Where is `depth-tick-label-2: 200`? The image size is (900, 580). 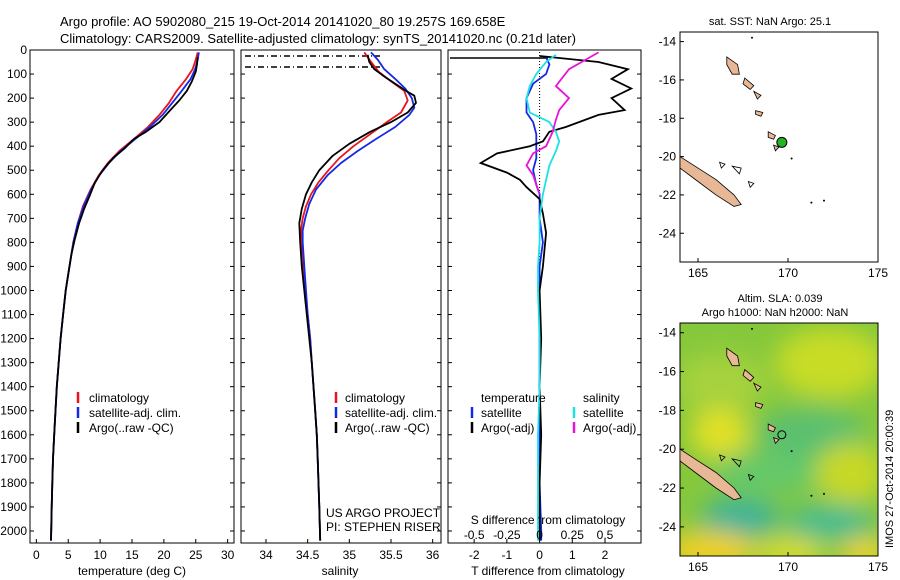 depth-tick-label-2: 200 is located at coordinates (17, 98).